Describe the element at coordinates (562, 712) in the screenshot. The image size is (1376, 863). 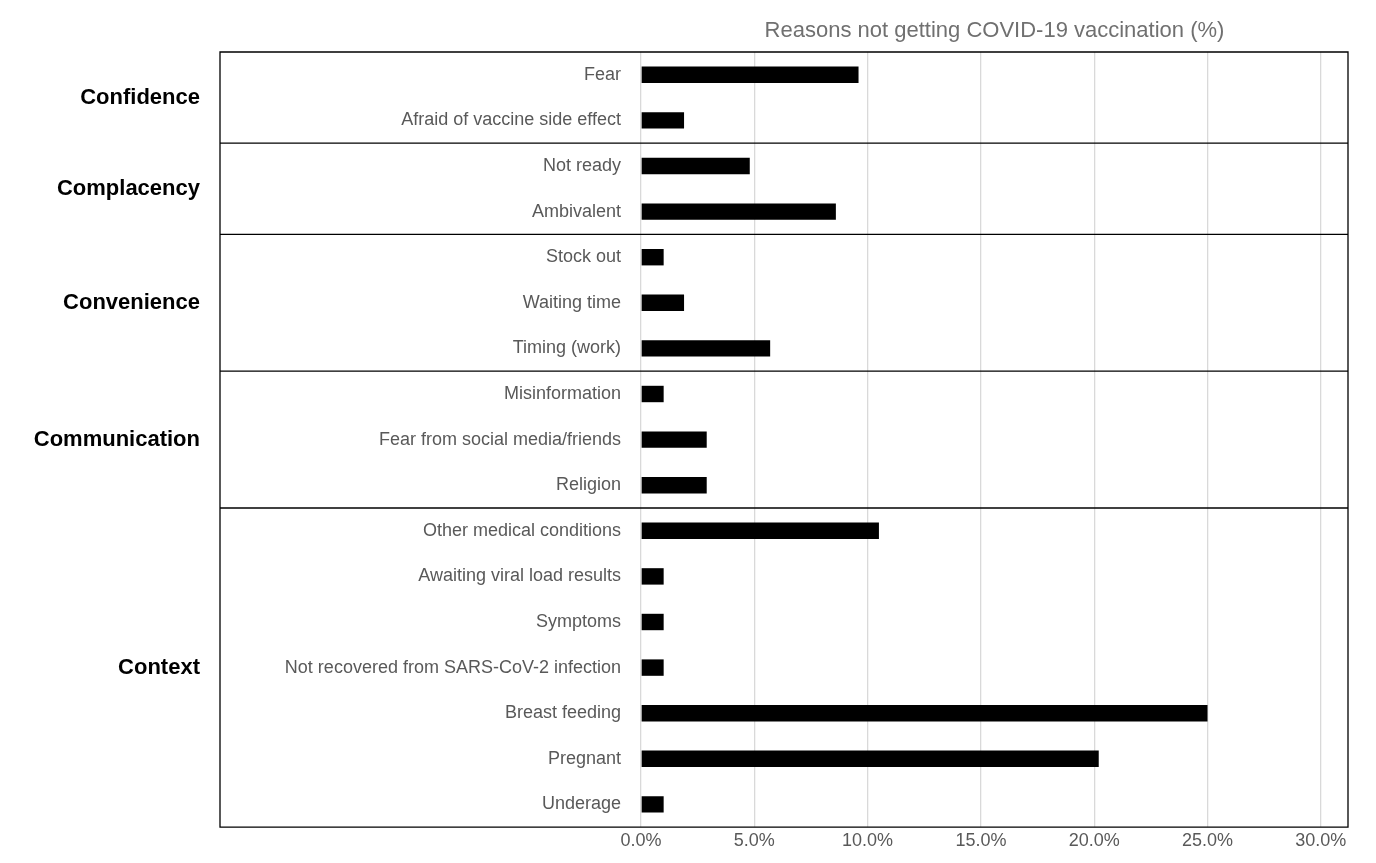
I see `y-tick-label: Breast feeding` at that location.